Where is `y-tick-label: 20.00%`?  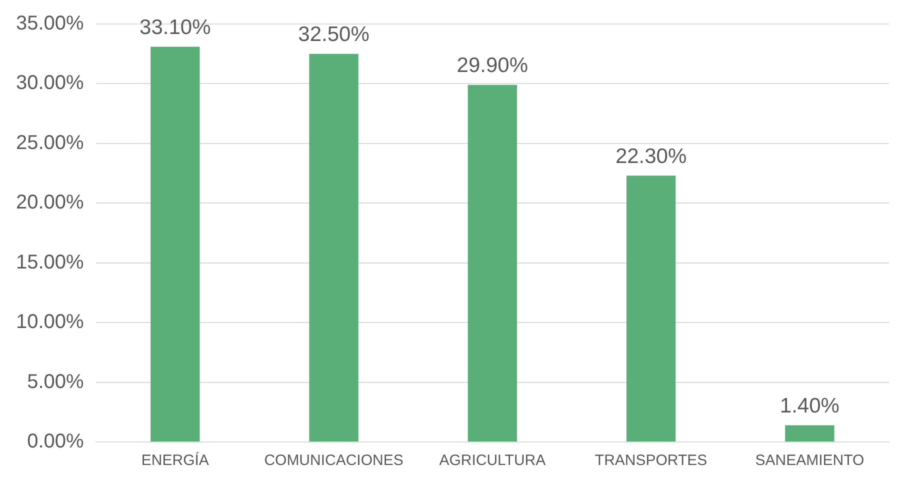
y-tick-label: 20.00% is located at coordinates (50, 203).